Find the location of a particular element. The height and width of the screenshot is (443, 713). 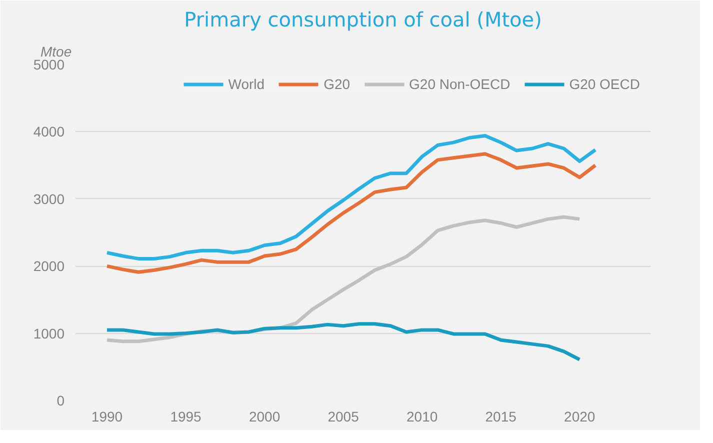

y-tick-label: 0 is located at coordinates (60, 400).